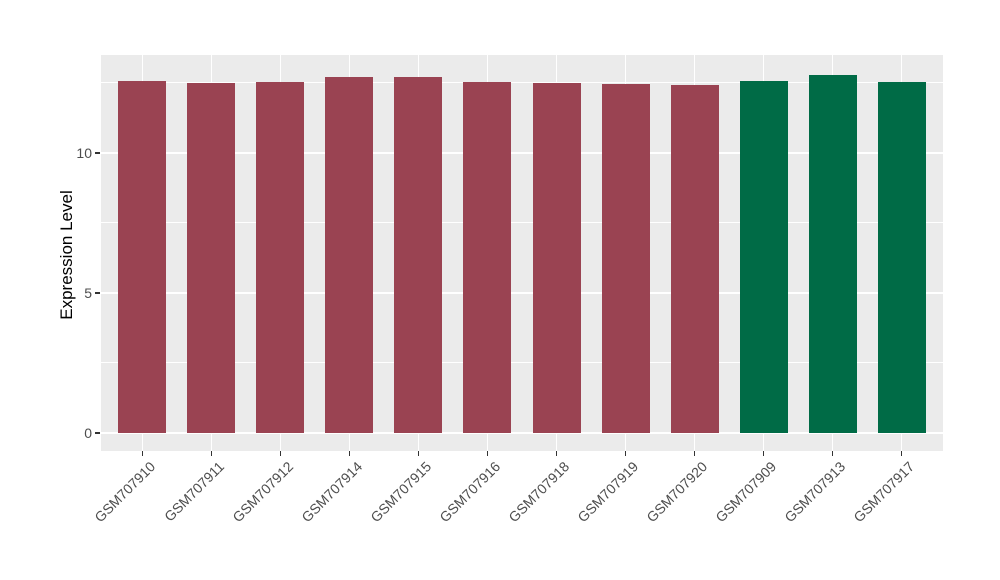 Image resolution: width=1000 pixels, height=580 pixels. I want to click on x-tick-GSM707918, so click(556, 453).